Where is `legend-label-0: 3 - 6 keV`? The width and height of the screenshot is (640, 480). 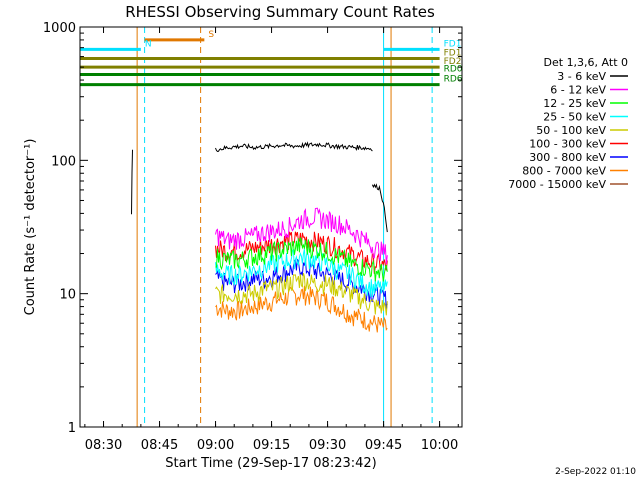 legend-label-0: 3 - 6 keV is located at coordinates (581, 76).